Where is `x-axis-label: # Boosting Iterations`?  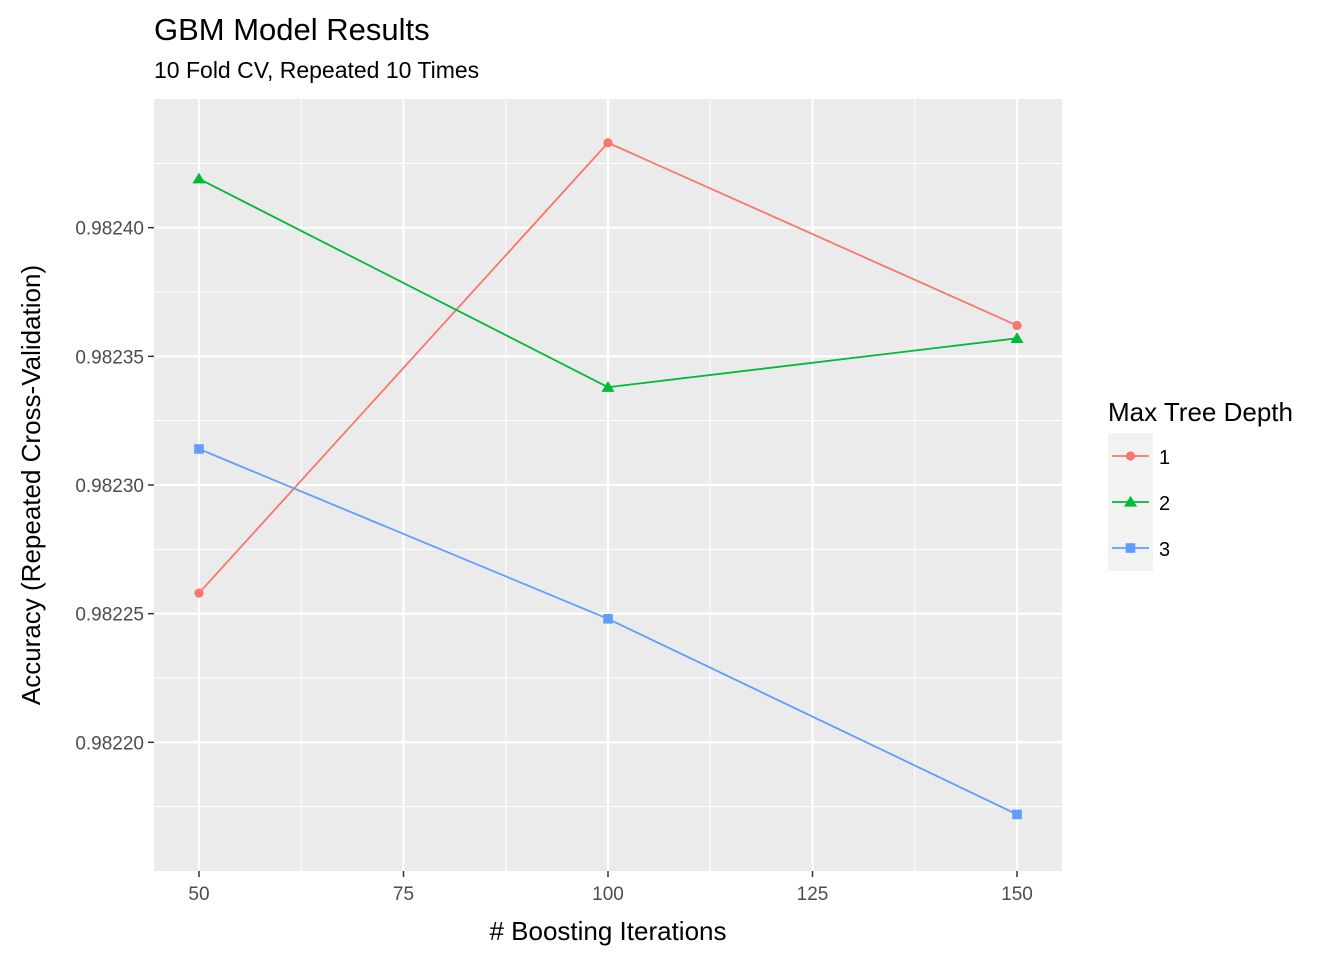 x-axis-label: # Boosting Iterations is located at coordinates (607, 931).